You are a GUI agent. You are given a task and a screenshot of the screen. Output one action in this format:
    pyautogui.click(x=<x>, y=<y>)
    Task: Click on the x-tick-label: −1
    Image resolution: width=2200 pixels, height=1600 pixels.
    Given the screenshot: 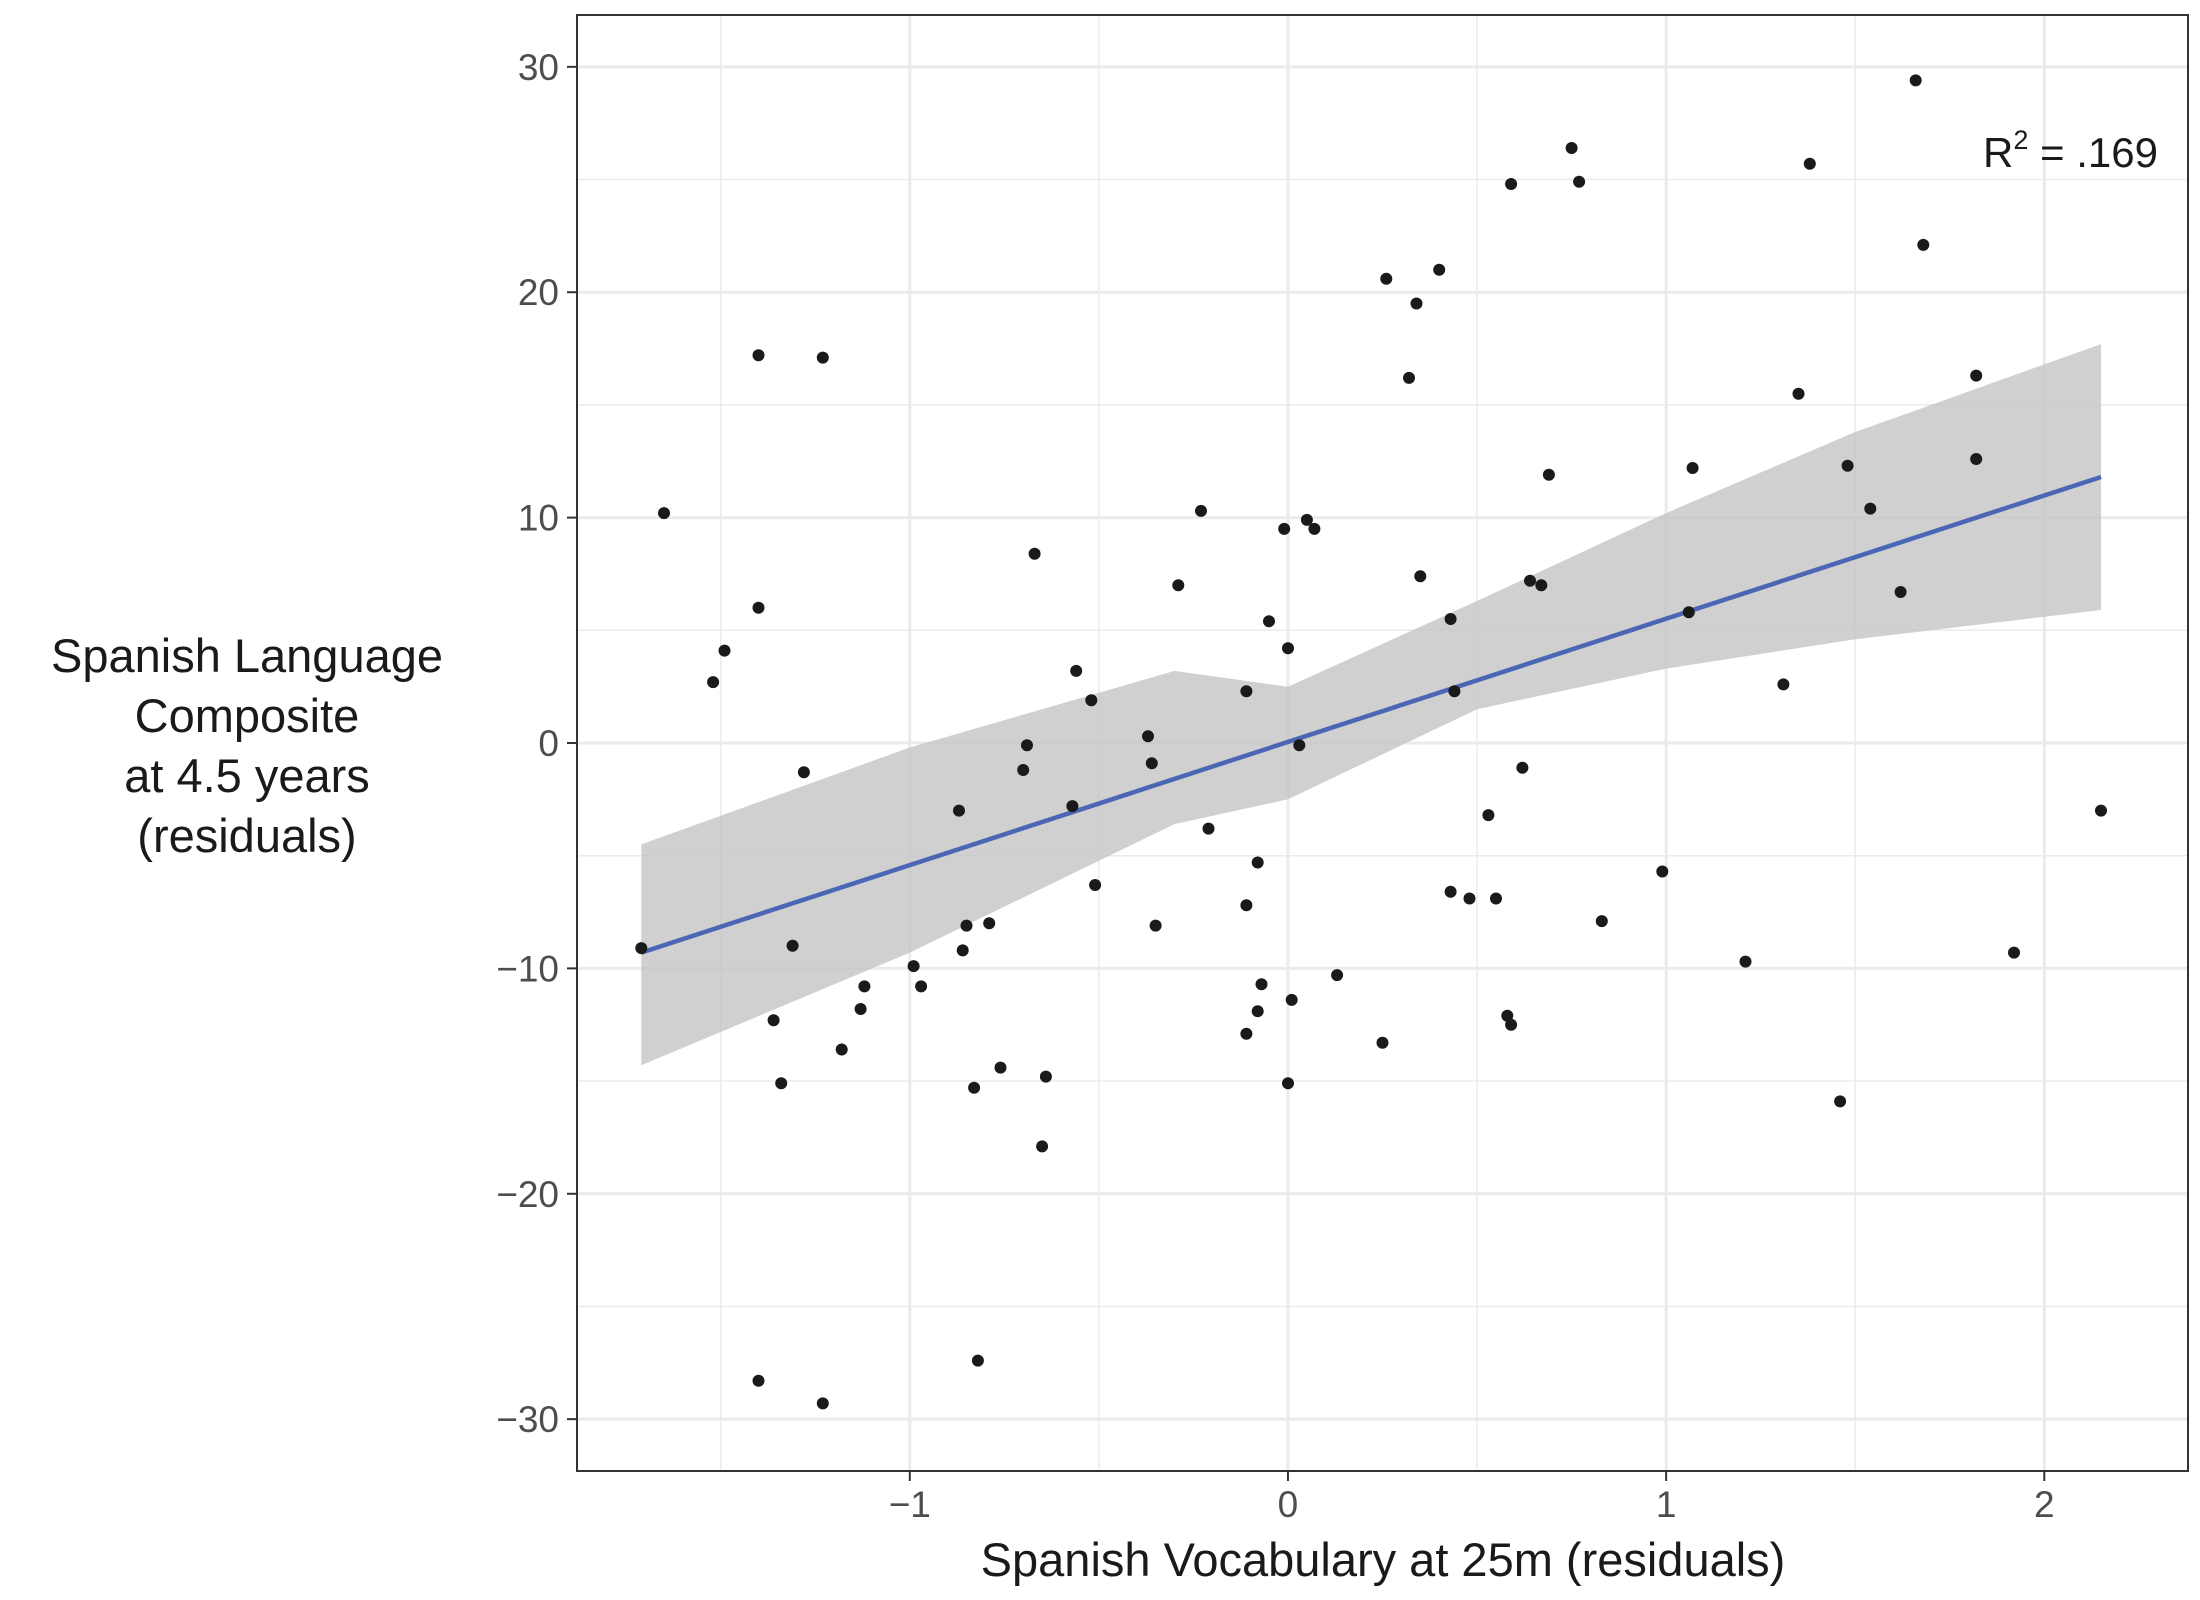 What is the action you would take?
    pyautogui.click(x=910, y=1504)
    